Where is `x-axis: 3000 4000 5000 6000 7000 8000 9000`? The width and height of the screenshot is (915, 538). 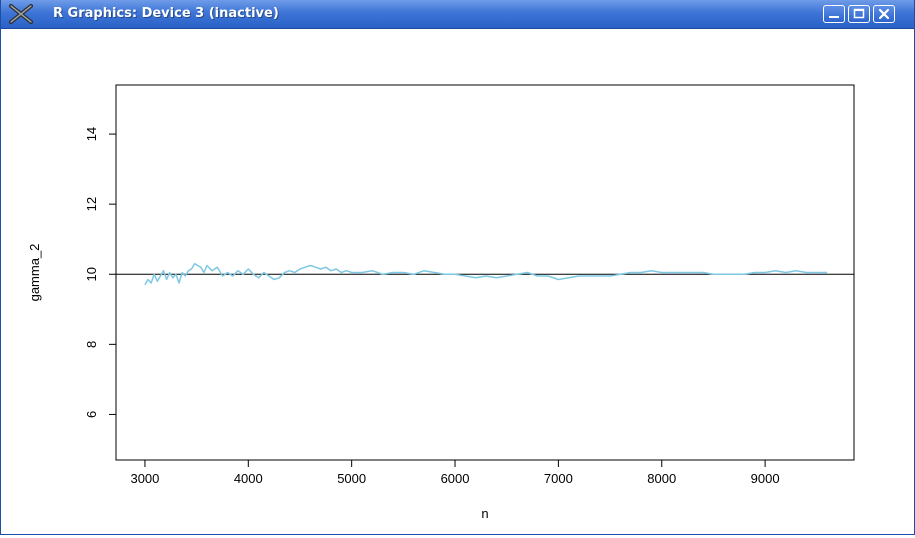 x-axis: 3000 4000 5000 6000 7000 8000 9000 is located at coordinates (455, 472).